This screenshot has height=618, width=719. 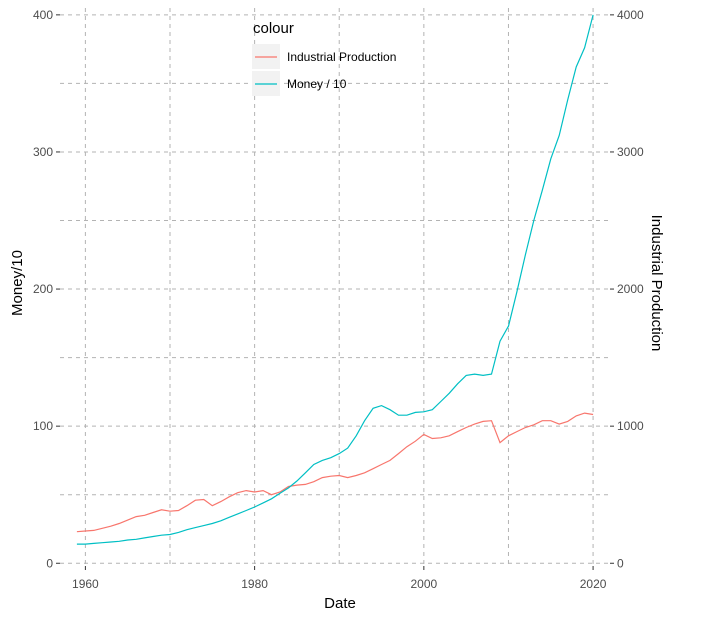 I want to click on legend: colour Industrial Production Money / 10, so click(x=324, y=58).